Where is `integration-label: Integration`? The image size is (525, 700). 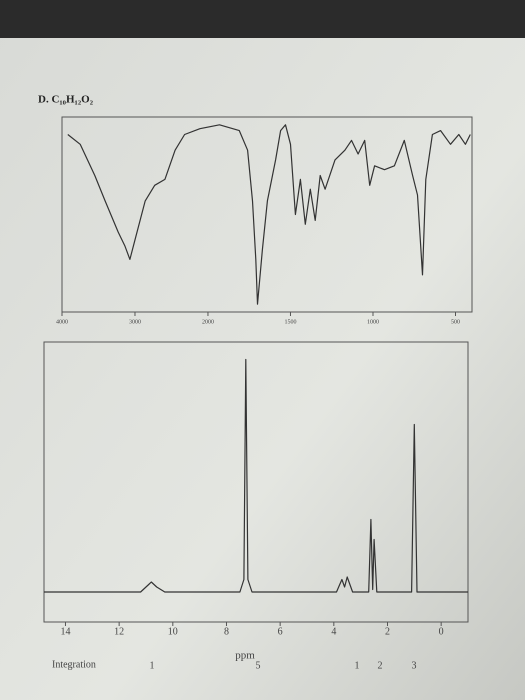
integration-label: Integration is located at coordinates (74, 664).